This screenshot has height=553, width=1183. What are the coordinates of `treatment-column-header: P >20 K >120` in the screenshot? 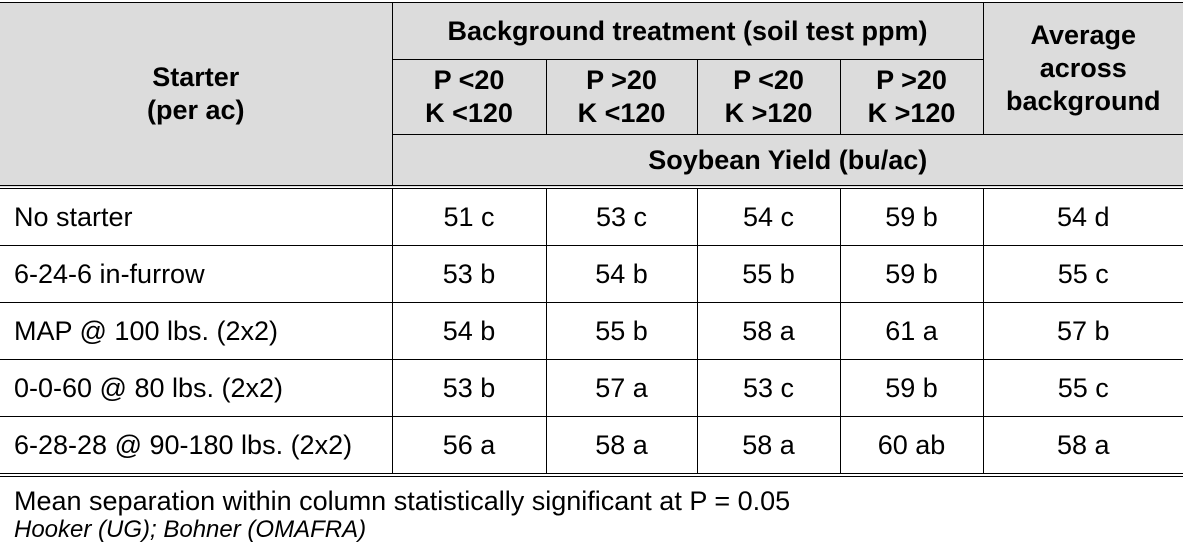 It's located at (911, 97).